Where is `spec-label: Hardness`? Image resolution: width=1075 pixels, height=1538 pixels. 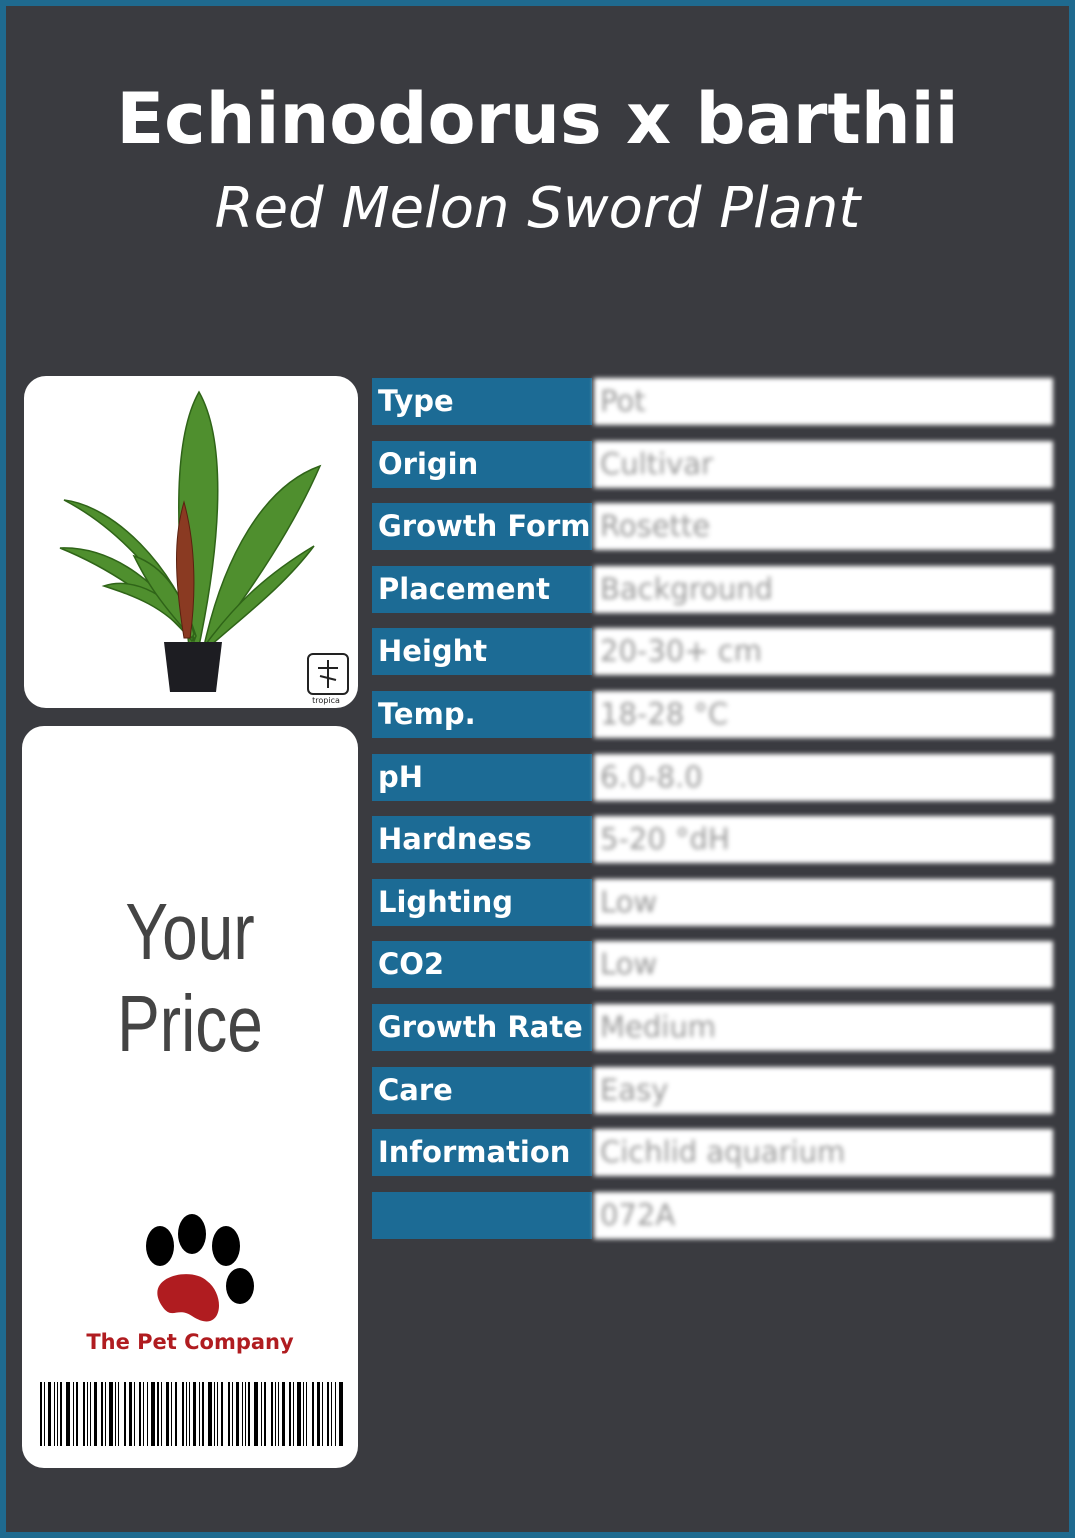 spec-label: Hardness is located at coordinates (482, 840).